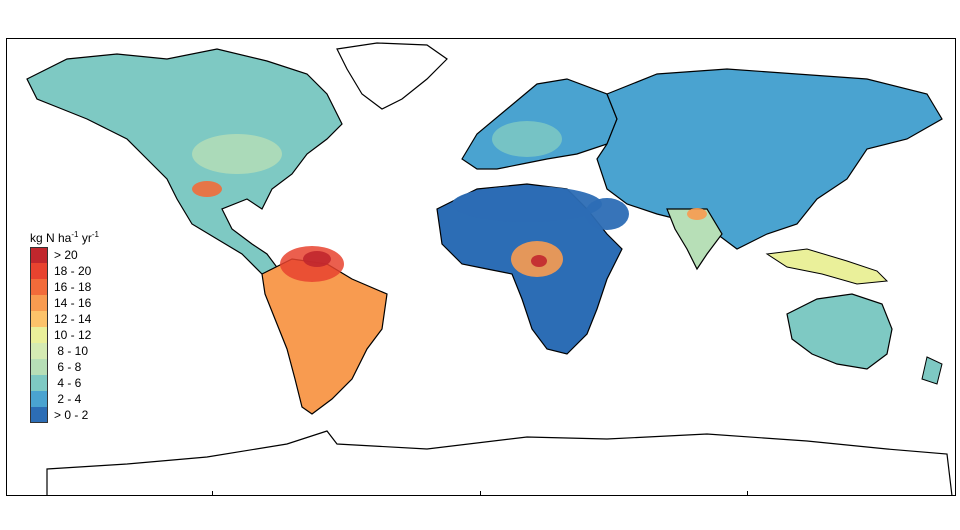  What do you see at coordinates (73, 335) in the screenshot?
I see `legend-label: 10 - 12` at bounding box center [73, 335].